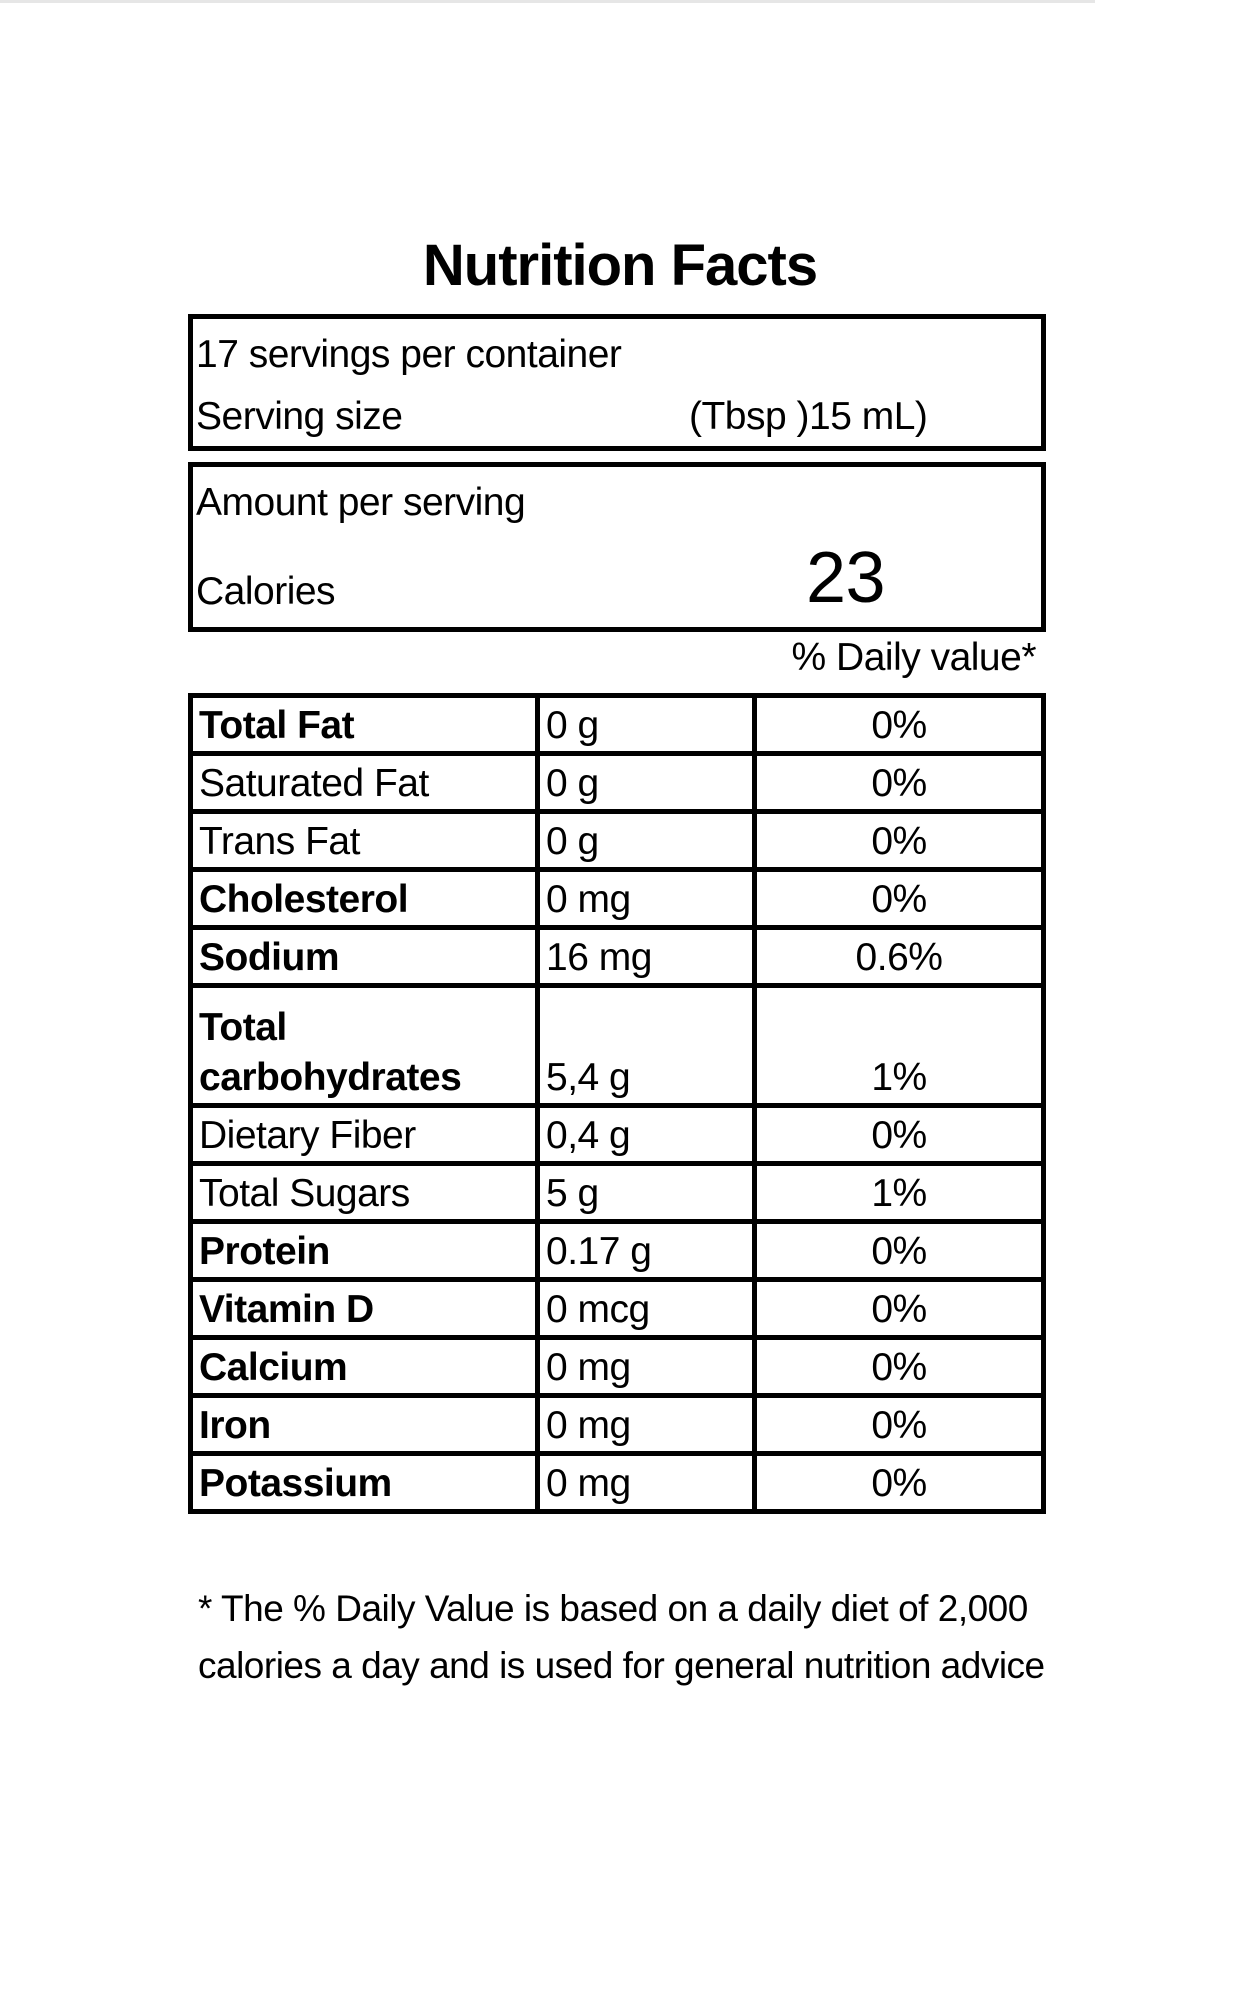 This screenshot has height=2004, width=1244. I want to click on nutrient-name: Total Fat, so click(364, 724).